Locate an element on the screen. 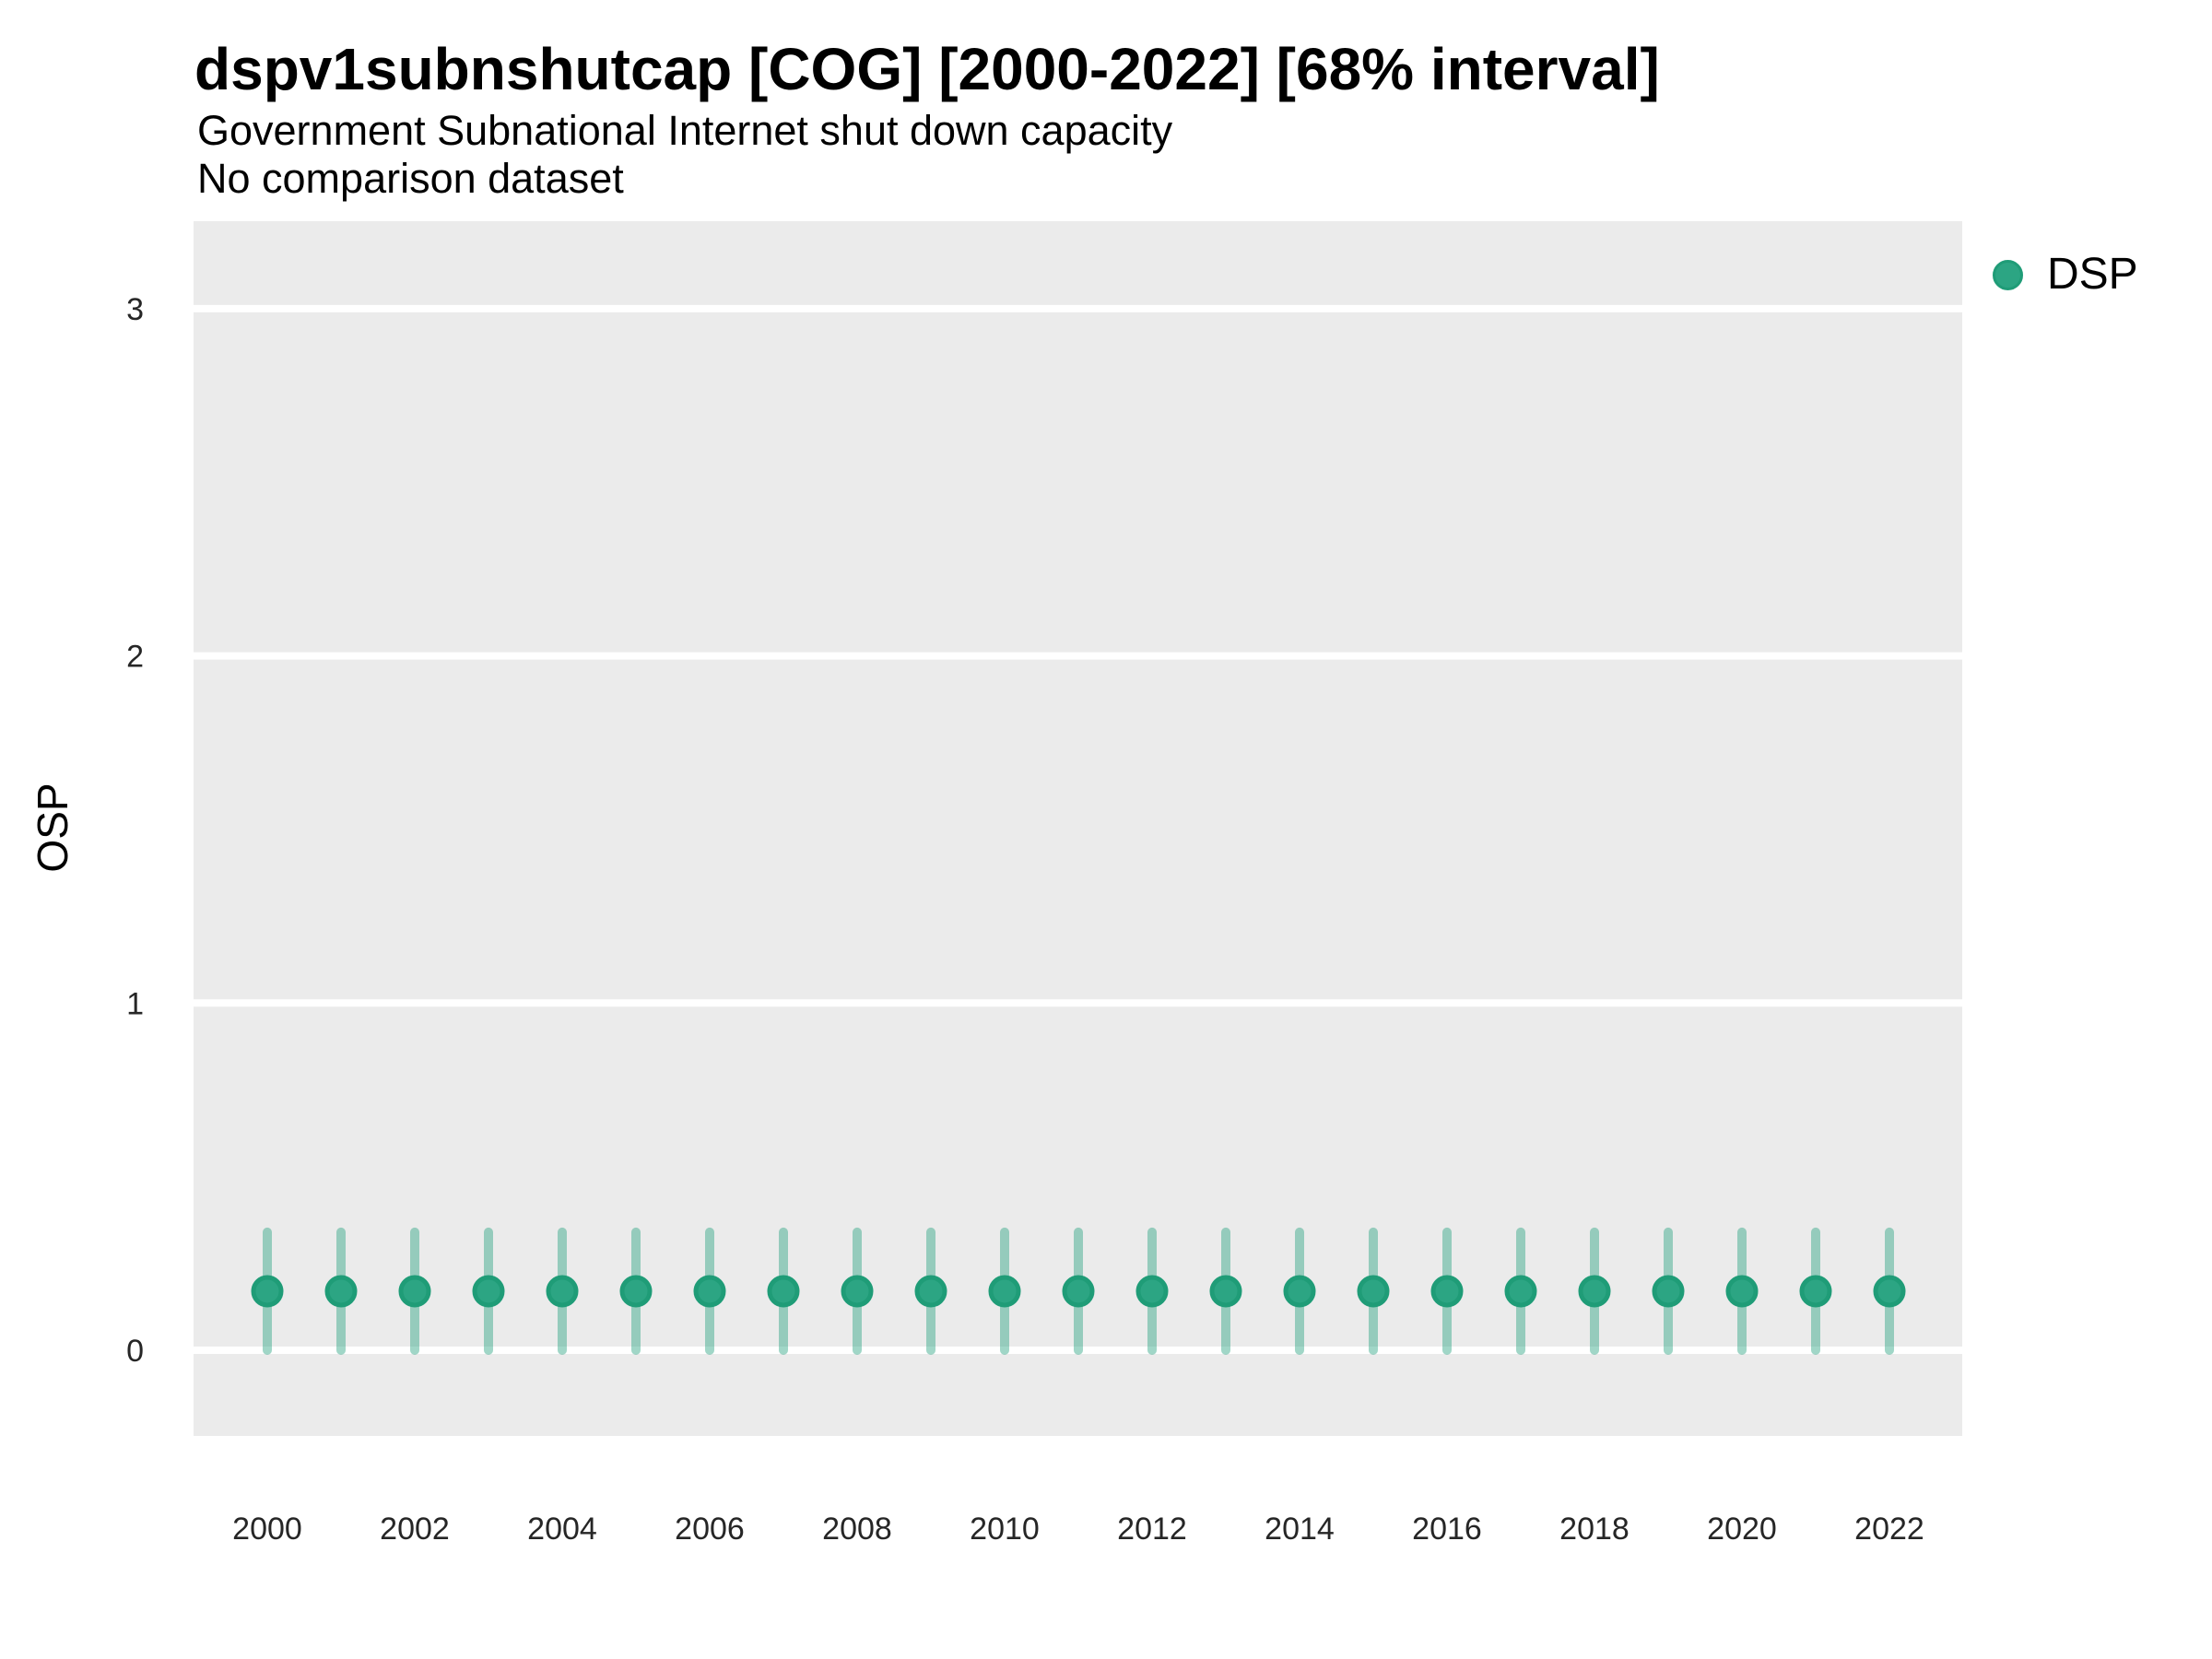 The width and height of the screenshot is (2212, 1659). point-2013 is located at coordinates (1225, 1291).